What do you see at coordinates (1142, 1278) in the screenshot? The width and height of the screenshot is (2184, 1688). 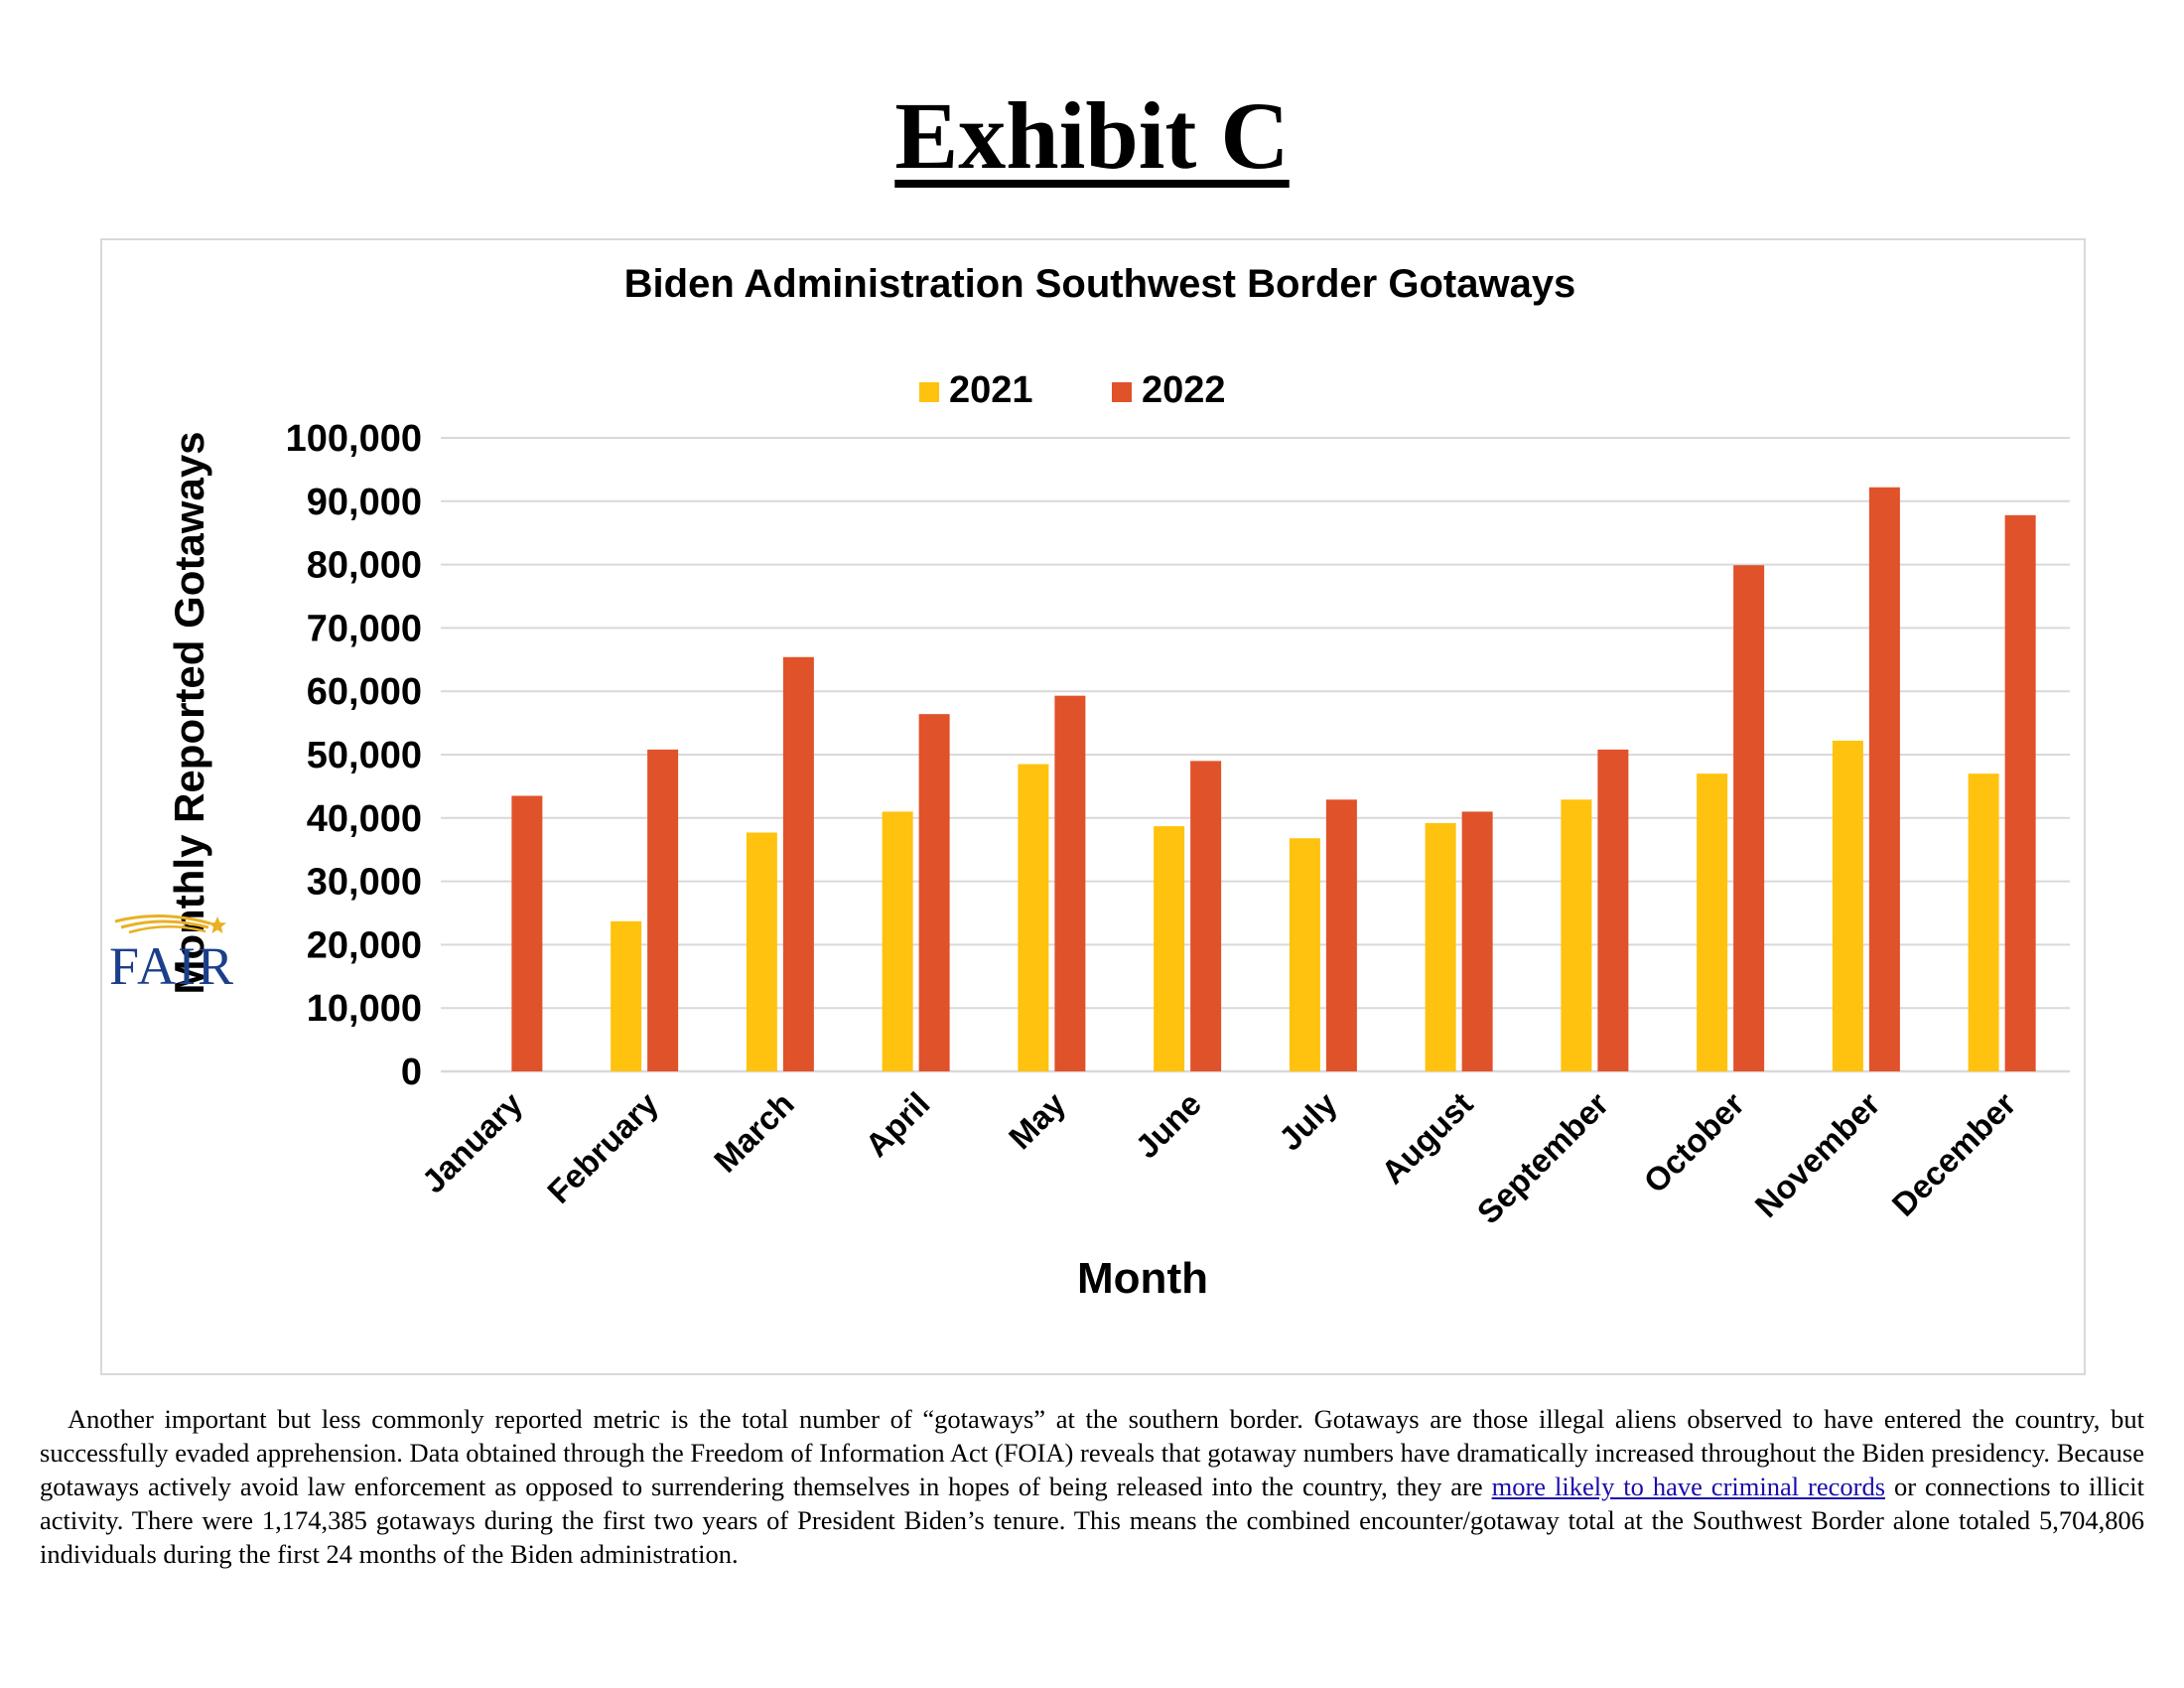 I see `x-axis-title: Month` at bounding box center [1142, 1278].